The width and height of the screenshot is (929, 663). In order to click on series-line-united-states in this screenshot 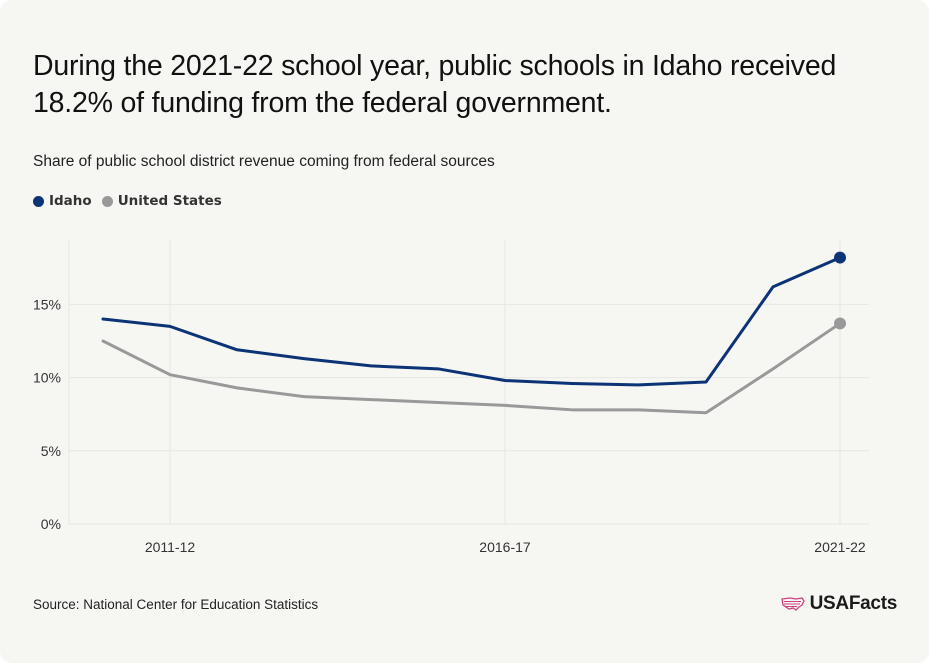, I will do `click(471, 368)`.